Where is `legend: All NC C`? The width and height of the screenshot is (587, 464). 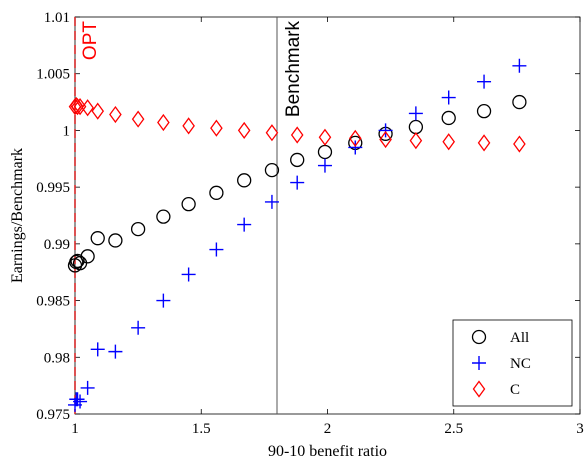 legend: All NC C is located at coordinates (512, 363).